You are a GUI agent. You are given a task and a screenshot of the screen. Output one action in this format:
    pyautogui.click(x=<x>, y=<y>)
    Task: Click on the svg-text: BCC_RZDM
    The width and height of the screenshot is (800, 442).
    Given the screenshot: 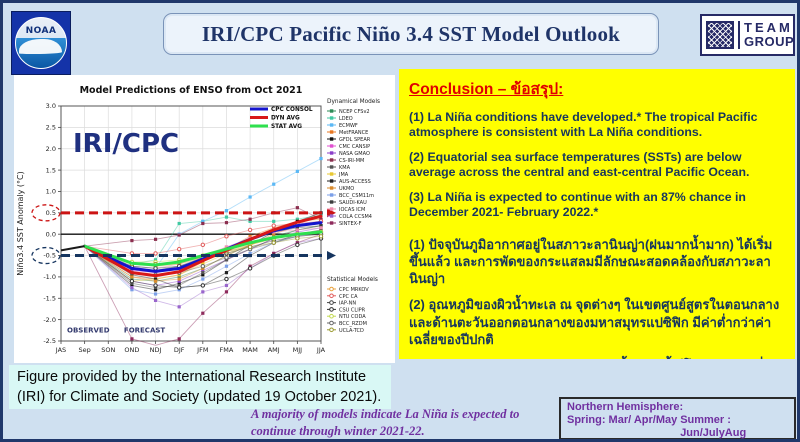 What is the action you would take?
    pyautogui.click(x=353, y=324)
    